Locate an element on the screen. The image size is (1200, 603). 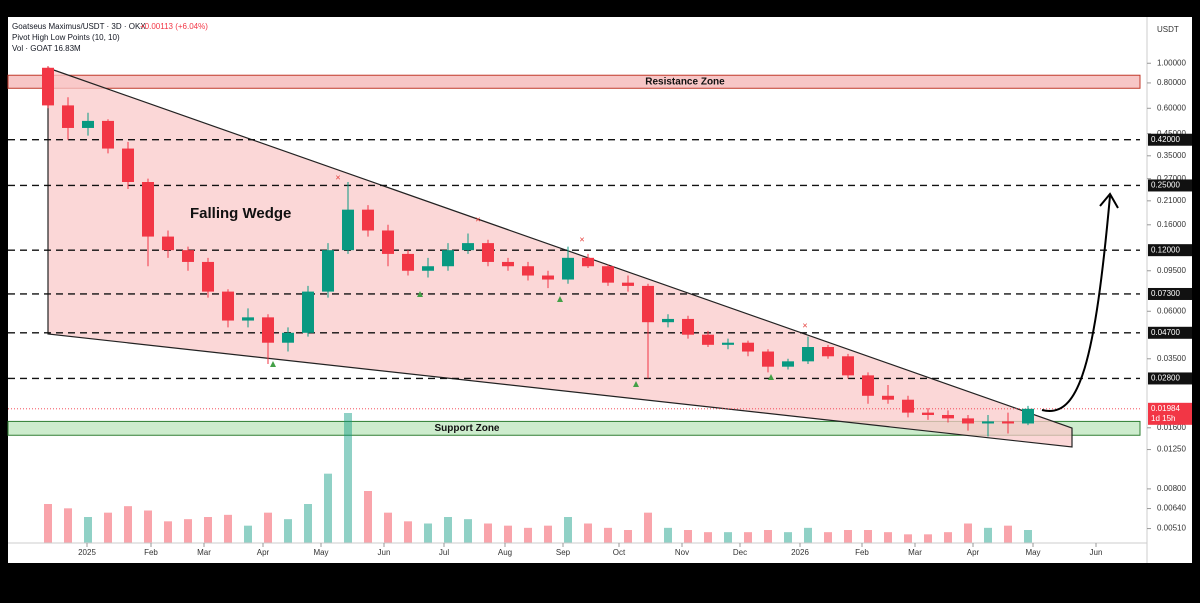
zone-label: Resistance Zone is located at coordinates (685, 81).